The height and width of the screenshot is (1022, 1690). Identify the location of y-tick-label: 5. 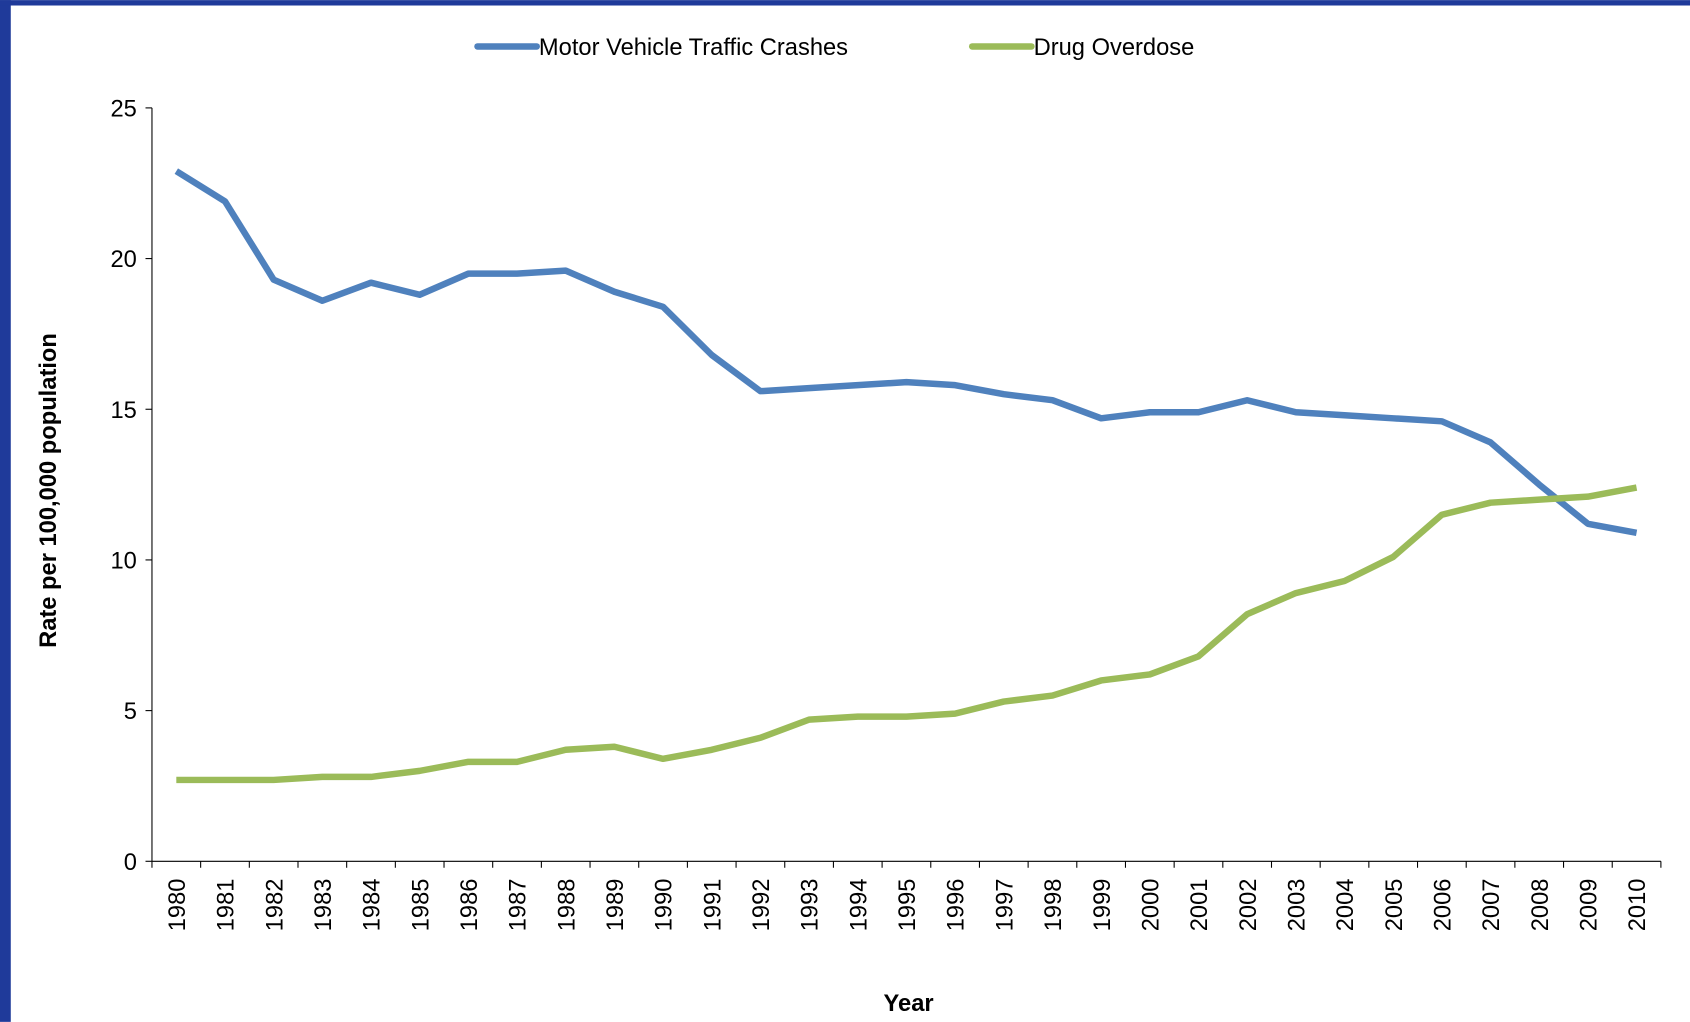
(130, 712).